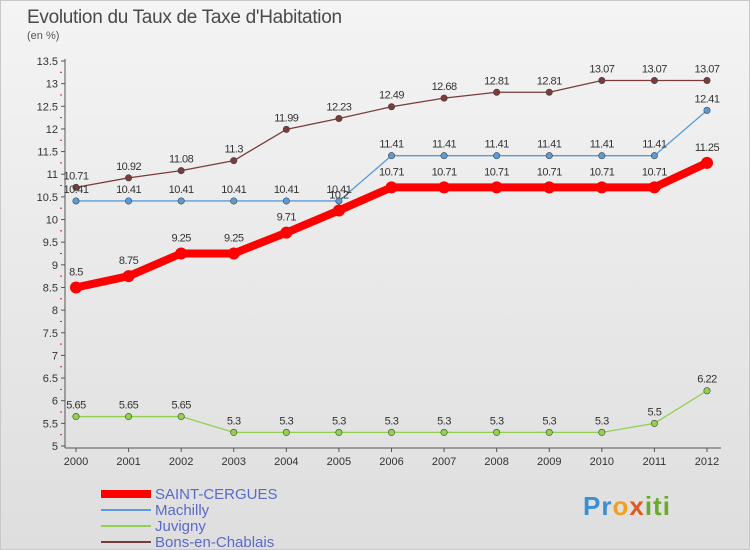  I want to click on y-tick-label: 12.5, so click(47, 107).